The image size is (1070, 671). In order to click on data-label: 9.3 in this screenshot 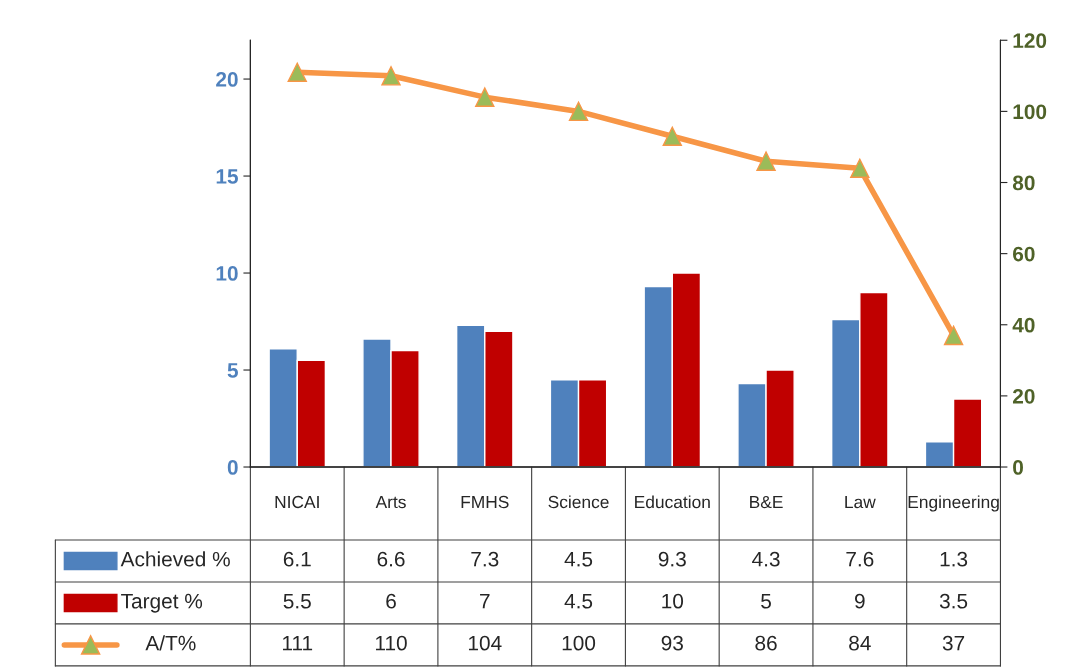, I will do `click(672, 559)`.